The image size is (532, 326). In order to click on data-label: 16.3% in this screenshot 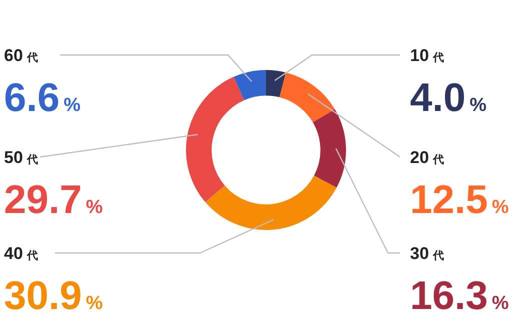, I will do `click(459, 296)`.